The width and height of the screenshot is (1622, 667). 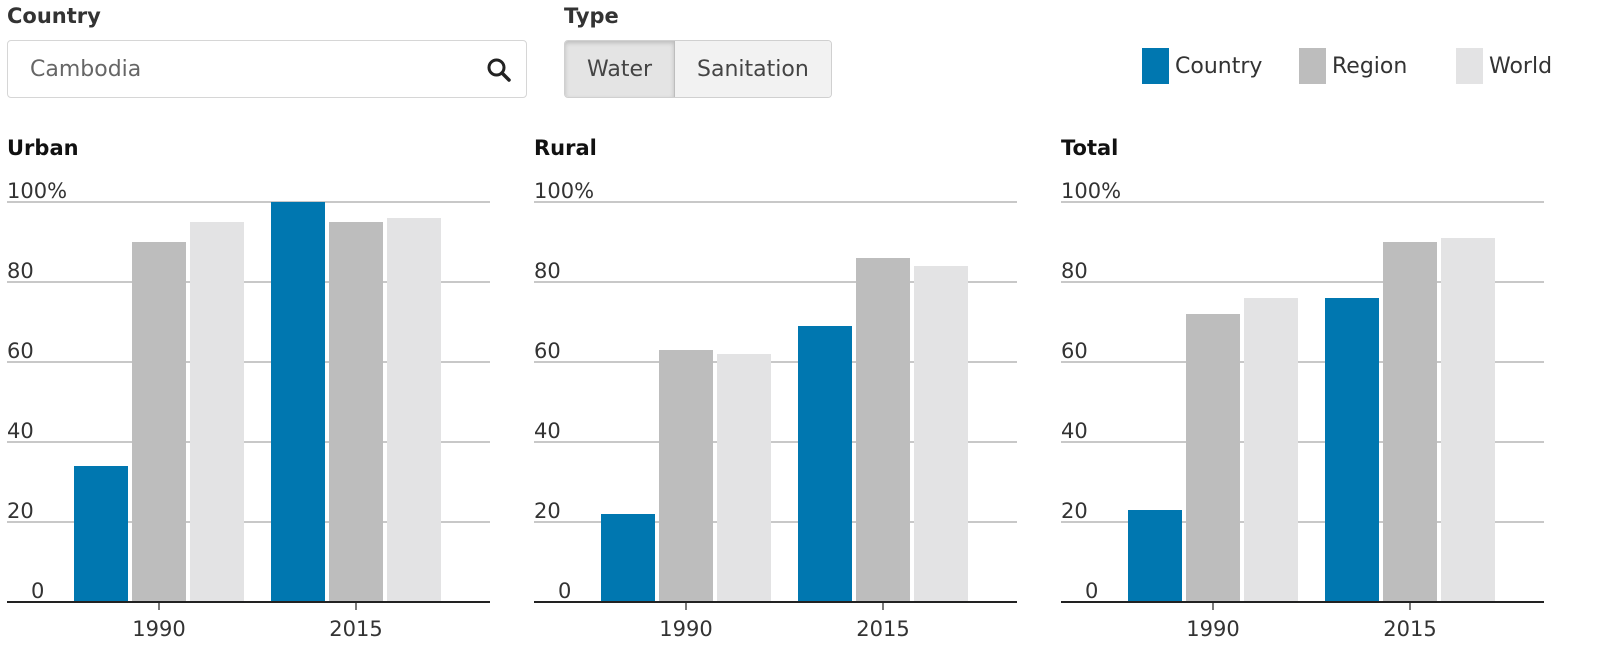 I want to click on panel-title-urban: Urban, so click(x=43, y=148).